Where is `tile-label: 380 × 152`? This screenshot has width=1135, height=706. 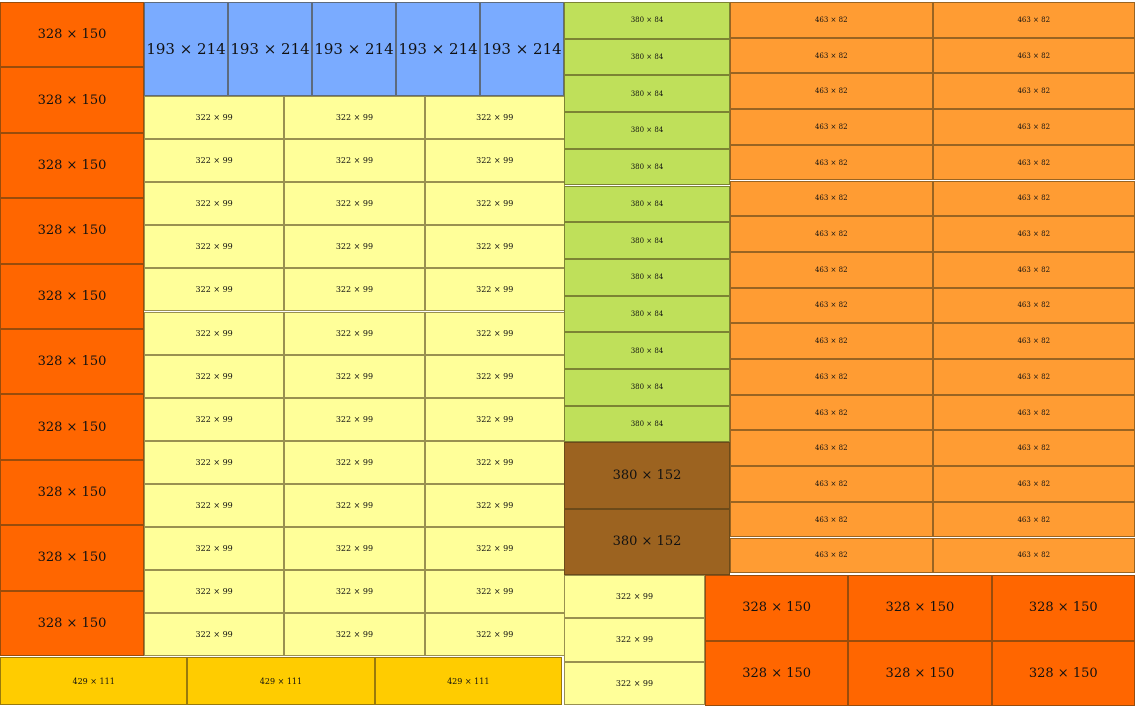 tile-label: 380 × 152 is located at coordinates (647, 475).